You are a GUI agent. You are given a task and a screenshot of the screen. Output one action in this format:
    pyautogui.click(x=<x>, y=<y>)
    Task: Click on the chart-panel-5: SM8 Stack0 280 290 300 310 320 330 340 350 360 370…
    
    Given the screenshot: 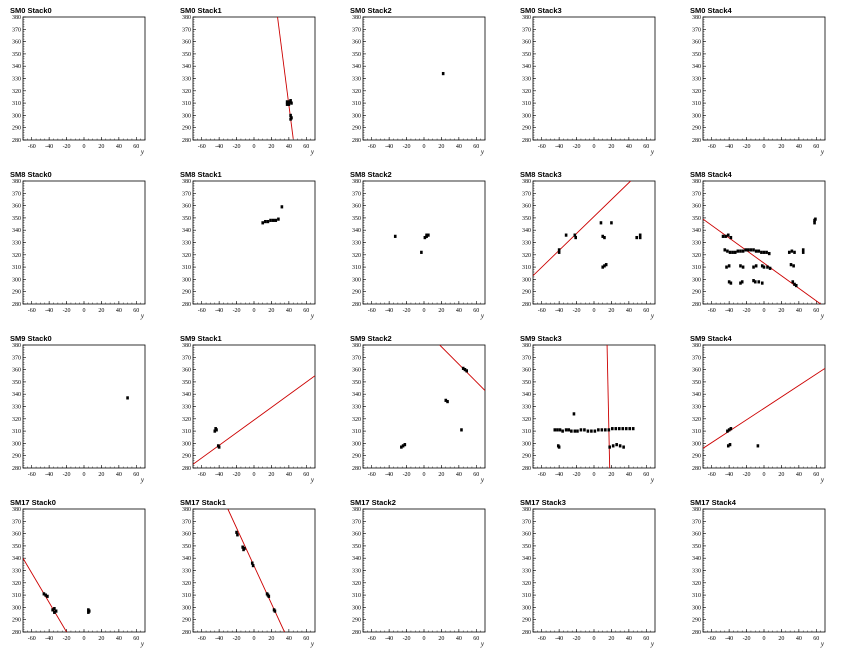 What is the action you would take?
    pyautogui.click(x=85, y=246)
    